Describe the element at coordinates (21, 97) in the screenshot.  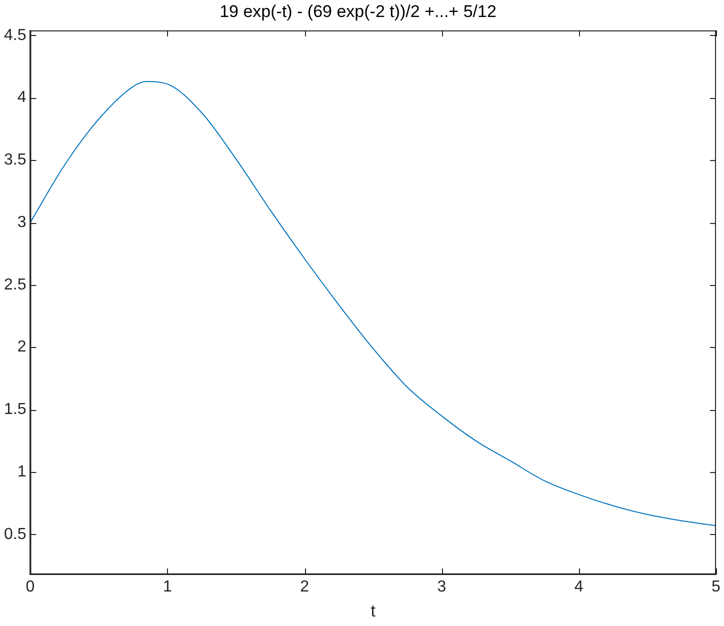
I see `y-tick-label: 4` at that location.